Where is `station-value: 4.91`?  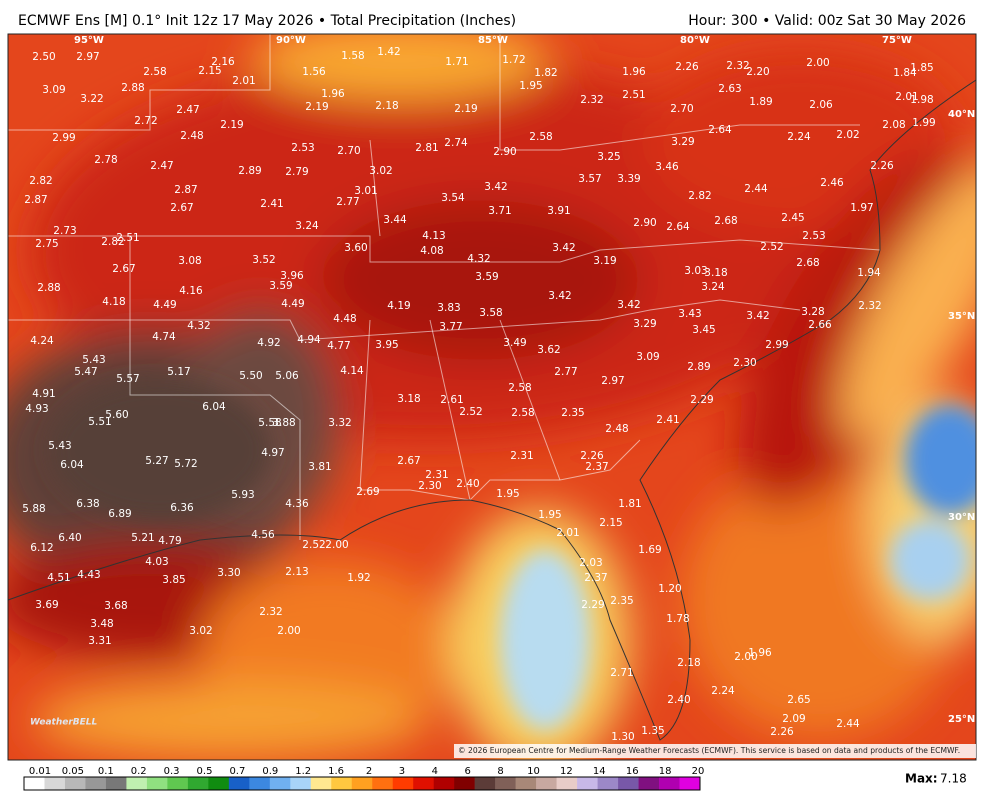
station-value: 4.91 is located at coordinates (43, 394).